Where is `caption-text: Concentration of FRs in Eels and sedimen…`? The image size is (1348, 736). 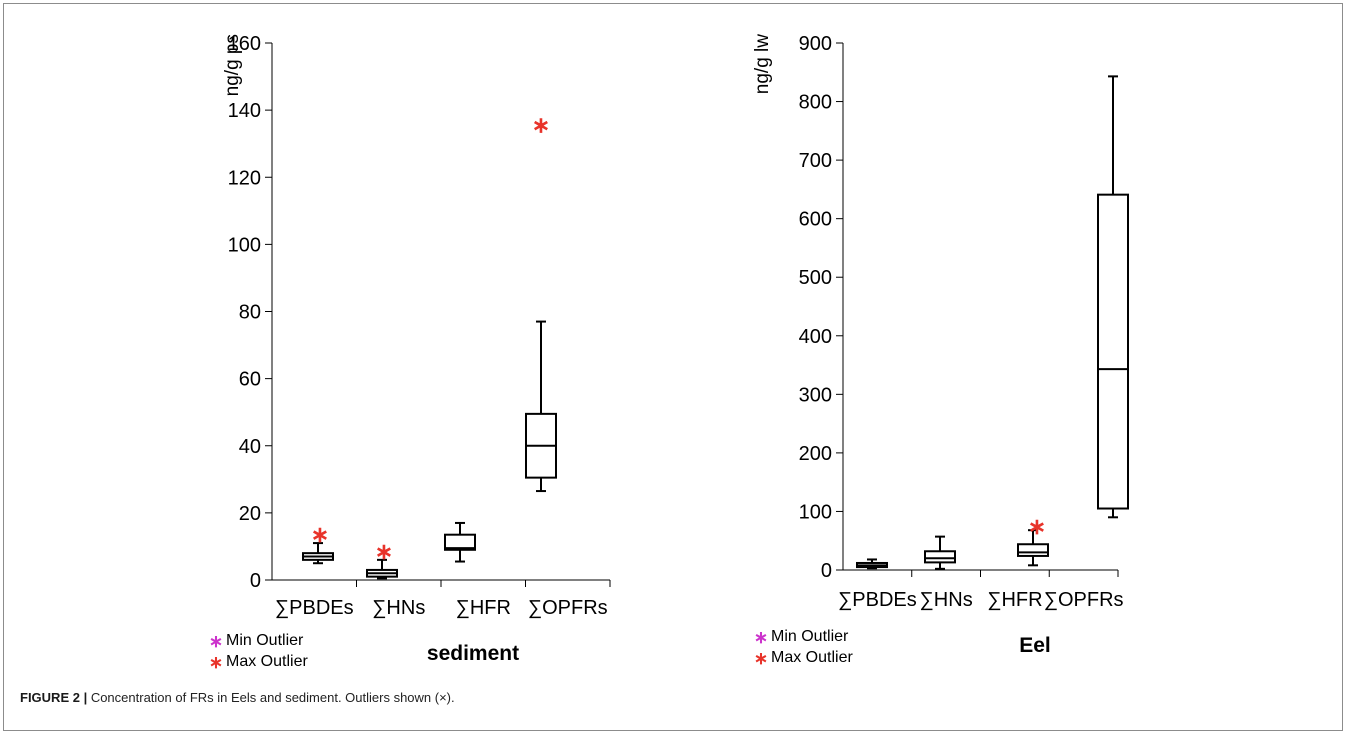 caption-text: Concentration of FRs in Eels and sedimen… is located at coordinates (271, 697).